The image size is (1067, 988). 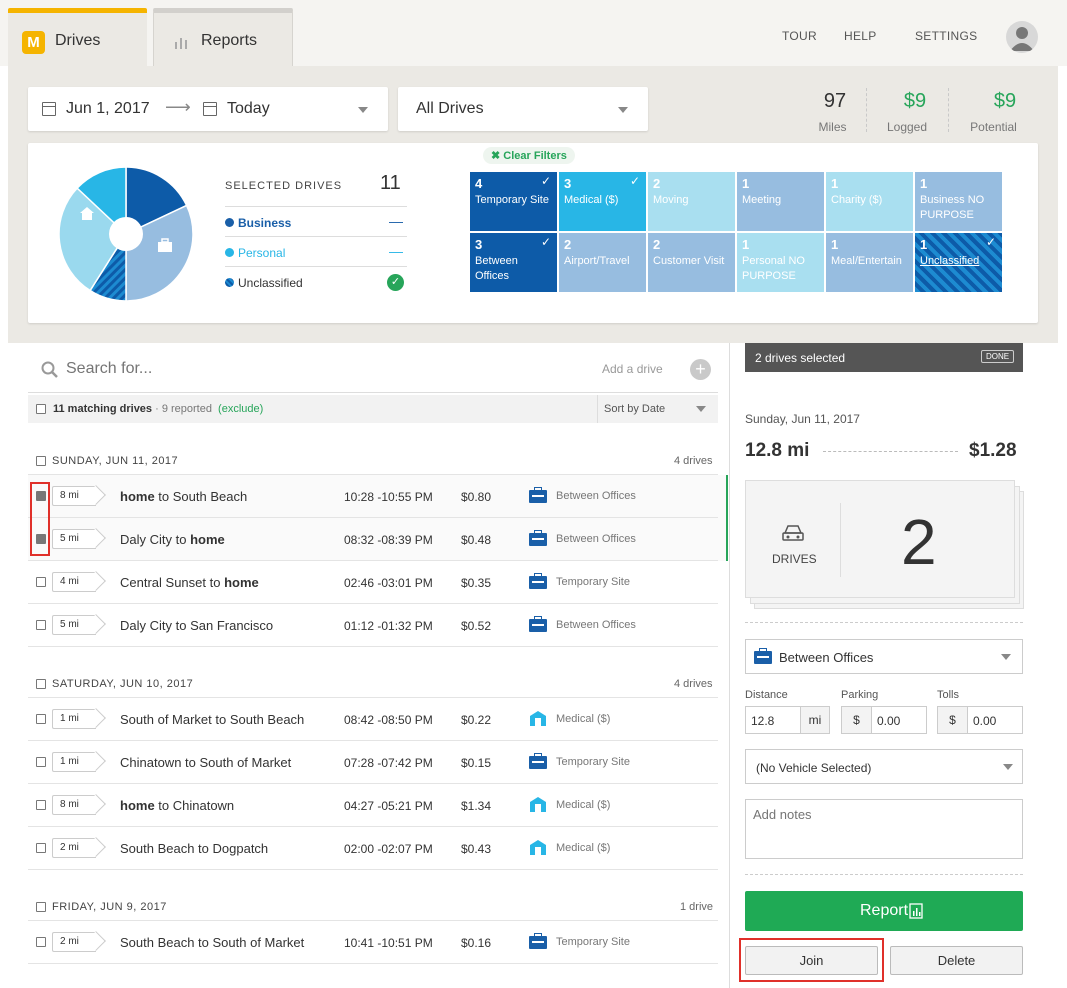 I want to click on legend-personal: Personal, so click(x=255, y=253).